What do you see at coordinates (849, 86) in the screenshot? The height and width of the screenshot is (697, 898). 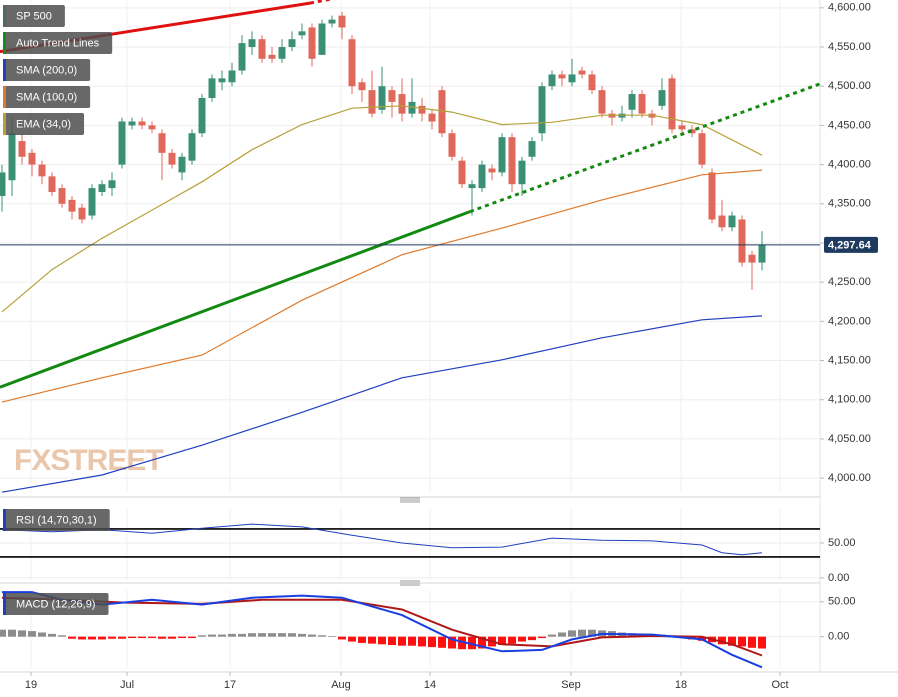 I see `y-tick-label: 4,500.00` at bounding box center [849, 86].